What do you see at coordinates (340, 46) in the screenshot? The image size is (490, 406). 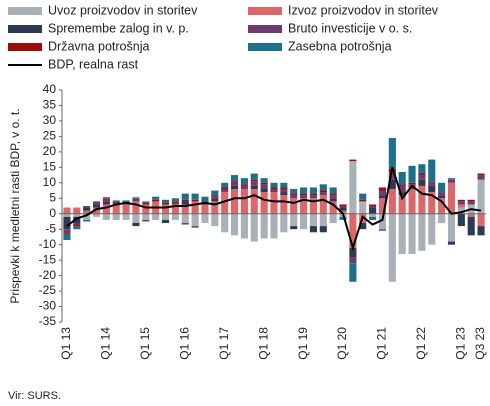 I see `legend-label: Zasebna potrošnja` at bounding box center [340, 46].